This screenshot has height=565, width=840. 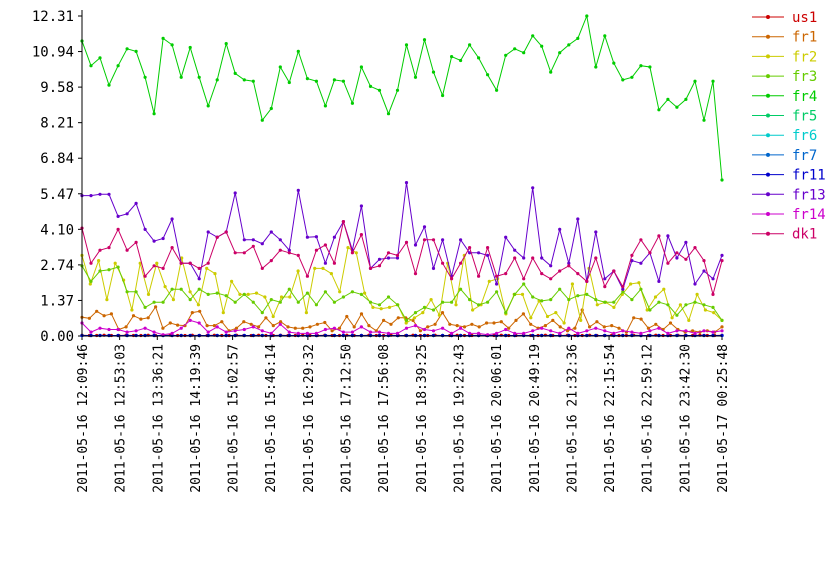 What do you see at coordinates (57, 88) in the screenshot?
I see `y-tick-label: 9.58` at bounding box center [57, 88].